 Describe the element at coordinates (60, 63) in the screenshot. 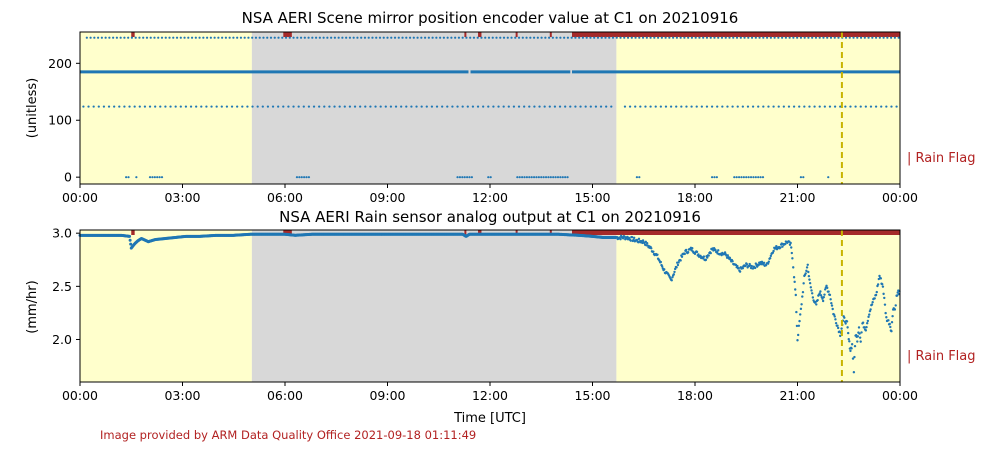

I see `y-tick-label: 200` at that location.